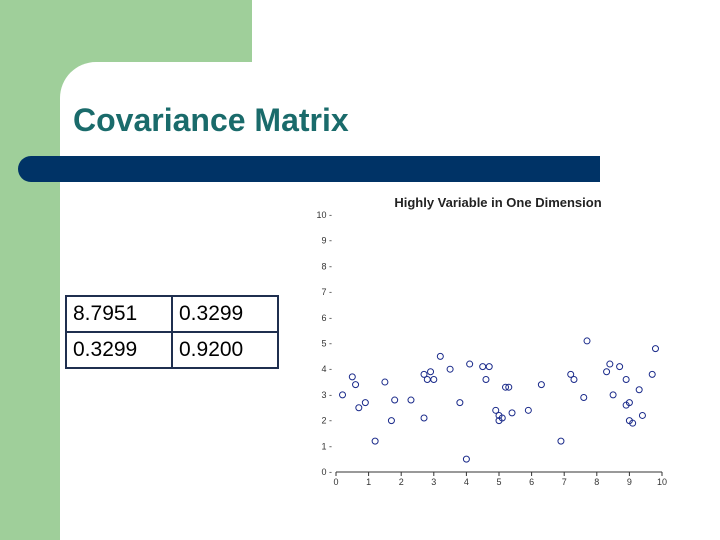 The height and width of the screenshot is (540, 720). Describe the element at coordinates (326, 421) in the screenshot. I see `y-tick-label: 2 -` at that location.